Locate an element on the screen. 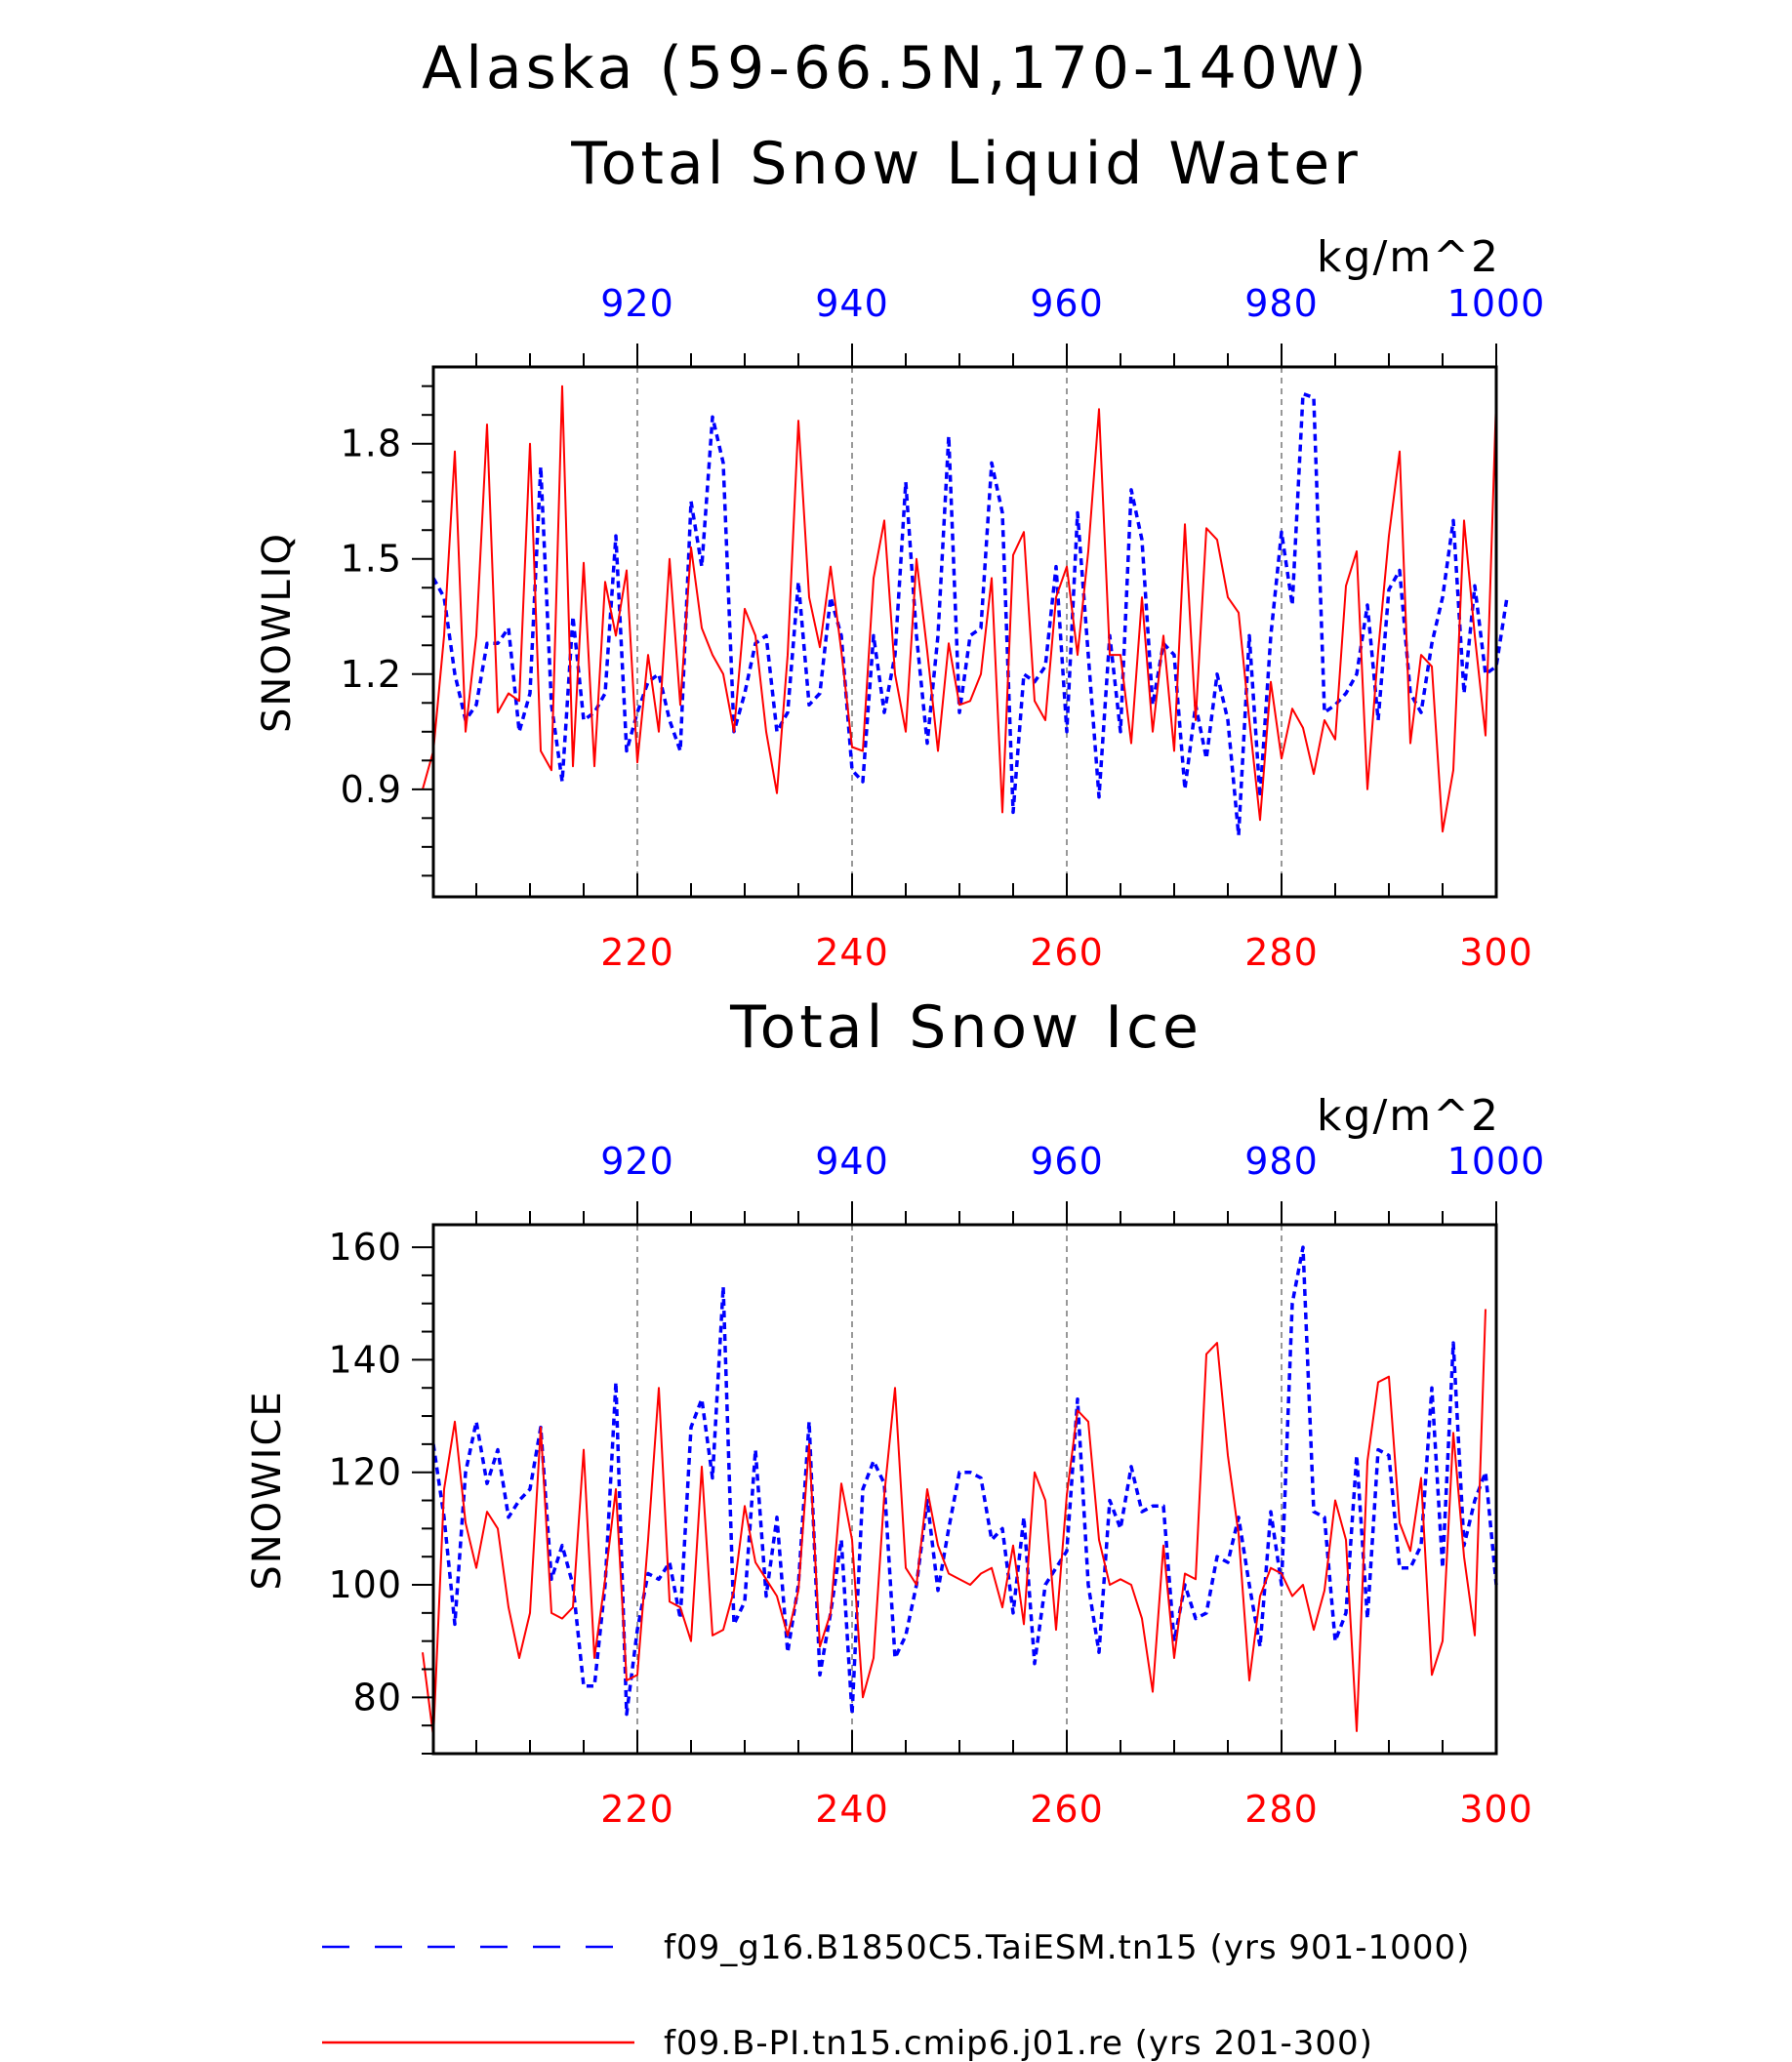 The image size is (1792, 2062). panel-2-units: kg/m^2 is located at coordinates (1408, 1116).